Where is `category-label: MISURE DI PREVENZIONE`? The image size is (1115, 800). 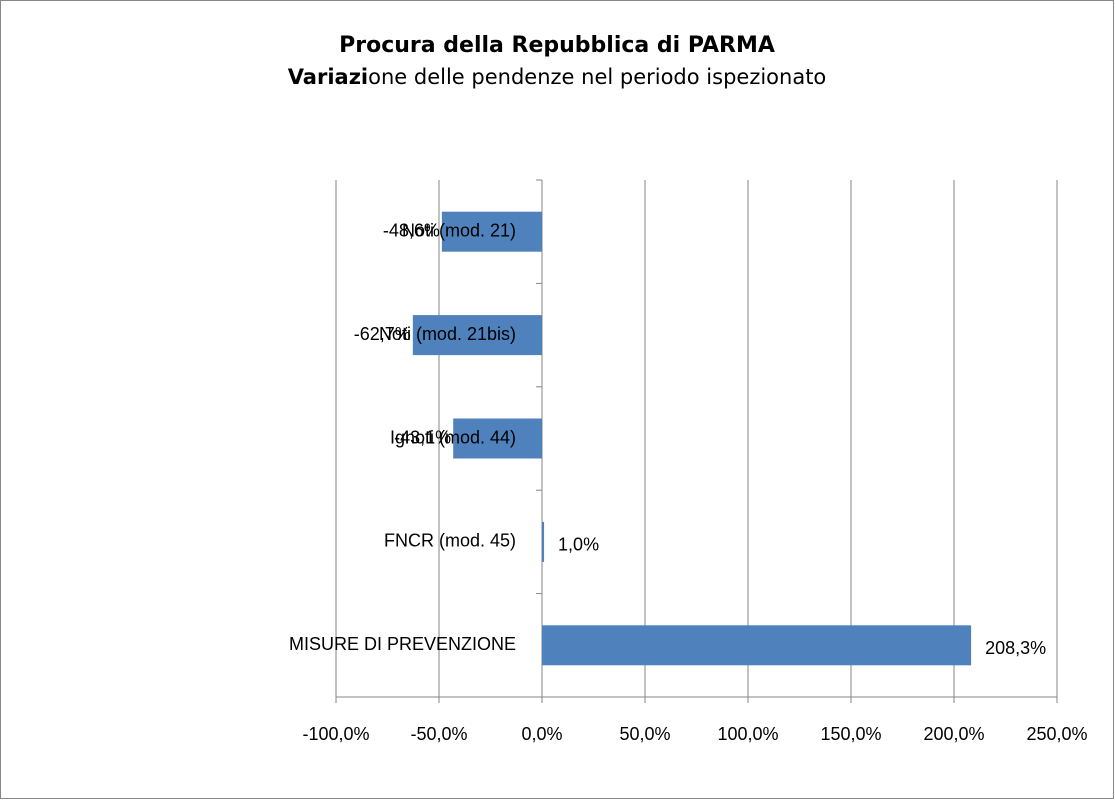
category-label: MISURE DI PREVENZIONE is located at coordinates (402, 644).